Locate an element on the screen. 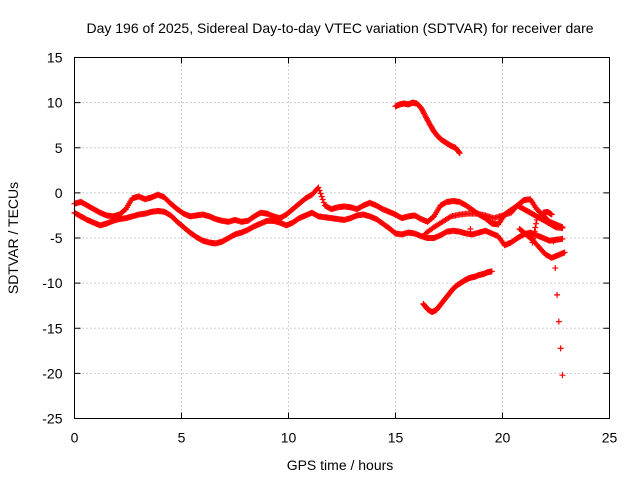 The width and height of the screenshot is (640, 480). y-tick-label: -5 is located at coordinates (56, 238).